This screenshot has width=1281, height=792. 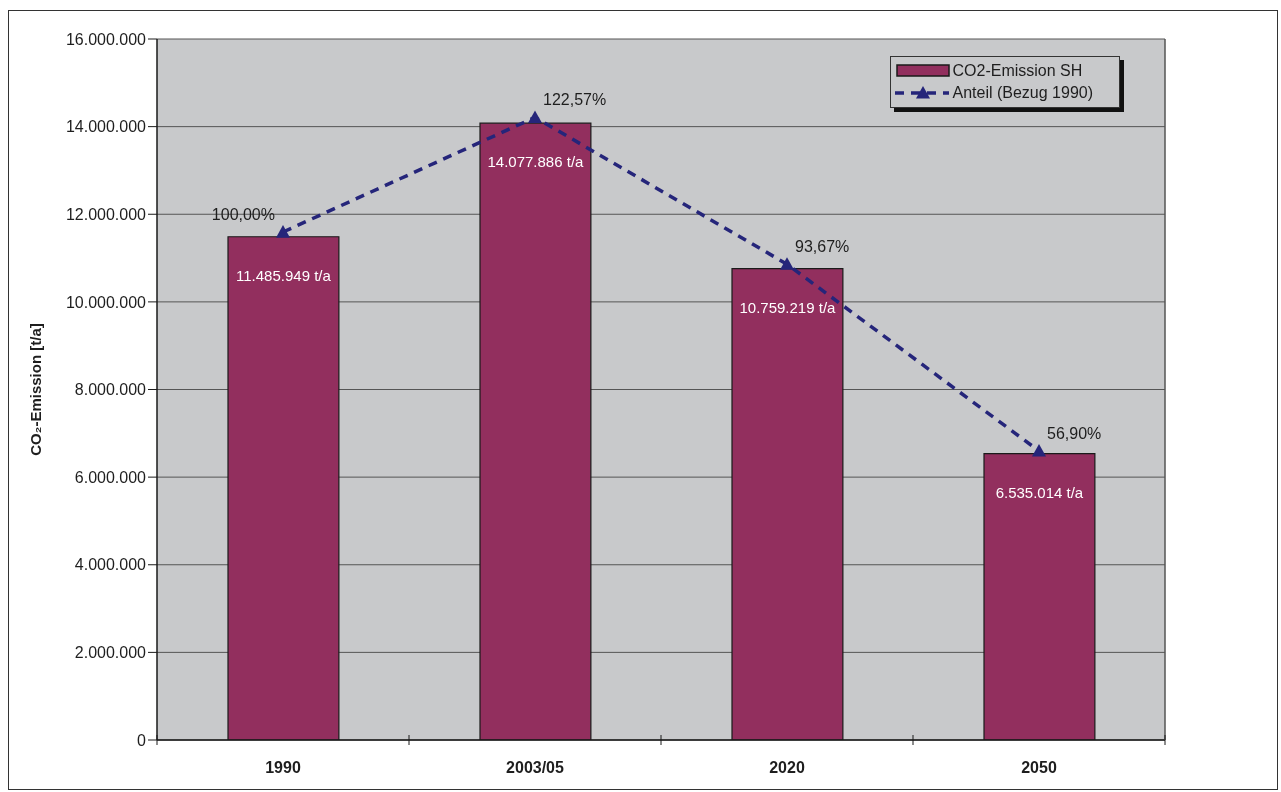 What do you see at coordinates (110, 389) in the screenshot?
I see `y-tick-label: 8.000.000` at bounding box center [110, 389].